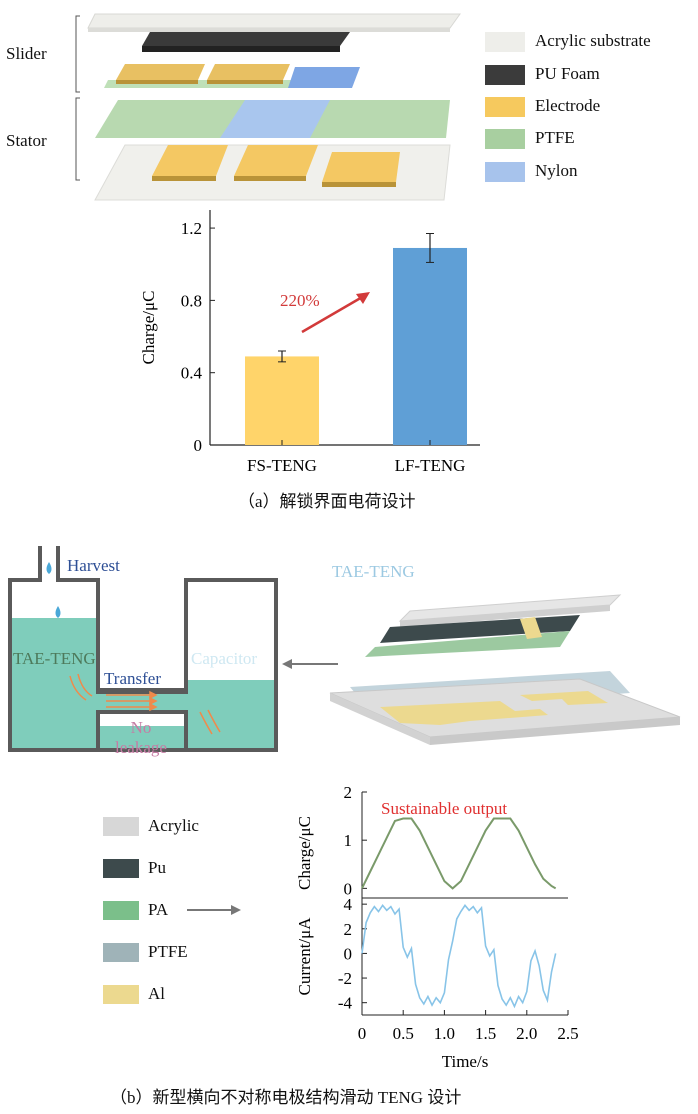  Describe the element at coordinates (77, 139) in the screenshot. I see `stator-bracket` at that location.